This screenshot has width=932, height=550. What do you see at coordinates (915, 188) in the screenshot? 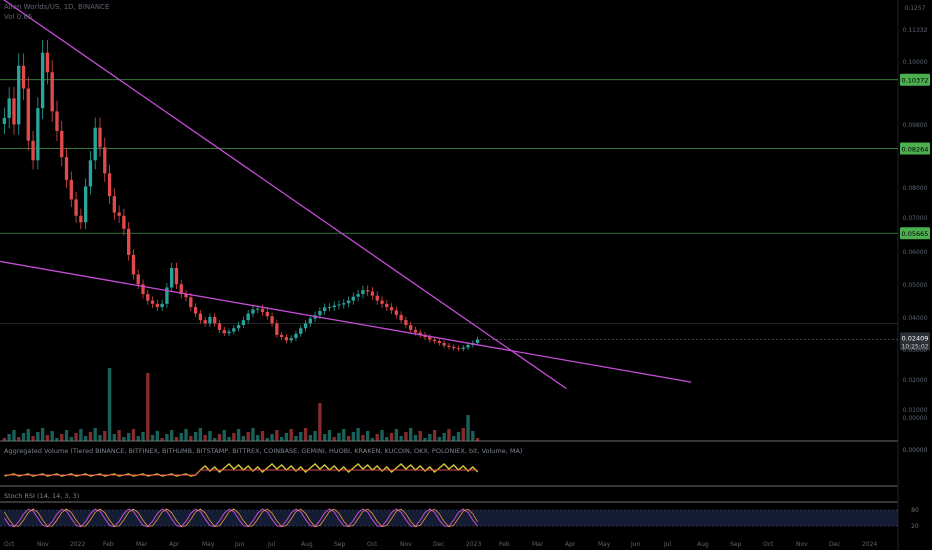
I see `price-tick-4: 0.08000` at bounding box center [915, 188].